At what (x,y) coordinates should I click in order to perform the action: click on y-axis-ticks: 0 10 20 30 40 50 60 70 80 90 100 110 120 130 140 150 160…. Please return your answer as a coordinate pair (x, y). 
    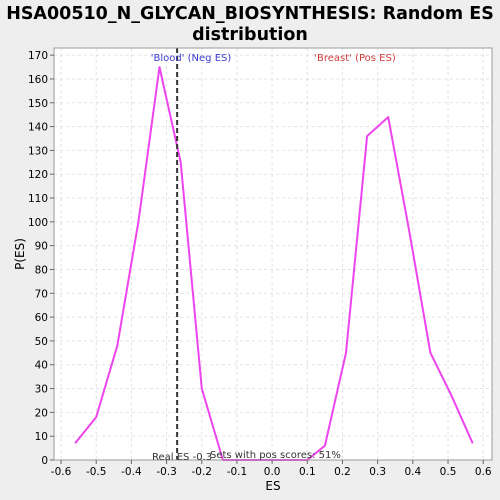
    Looking at the image, I should click on (41, 258).